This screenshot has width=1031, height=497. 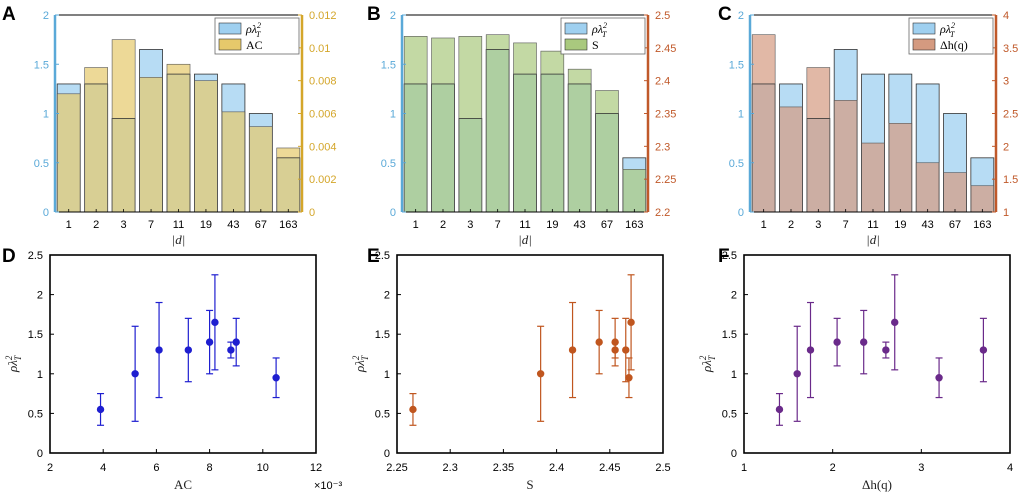 What do you see at coordinates (470, 225) in the screenshot?
I see `x-tick-label: 3` at bounding box center [470, 225].